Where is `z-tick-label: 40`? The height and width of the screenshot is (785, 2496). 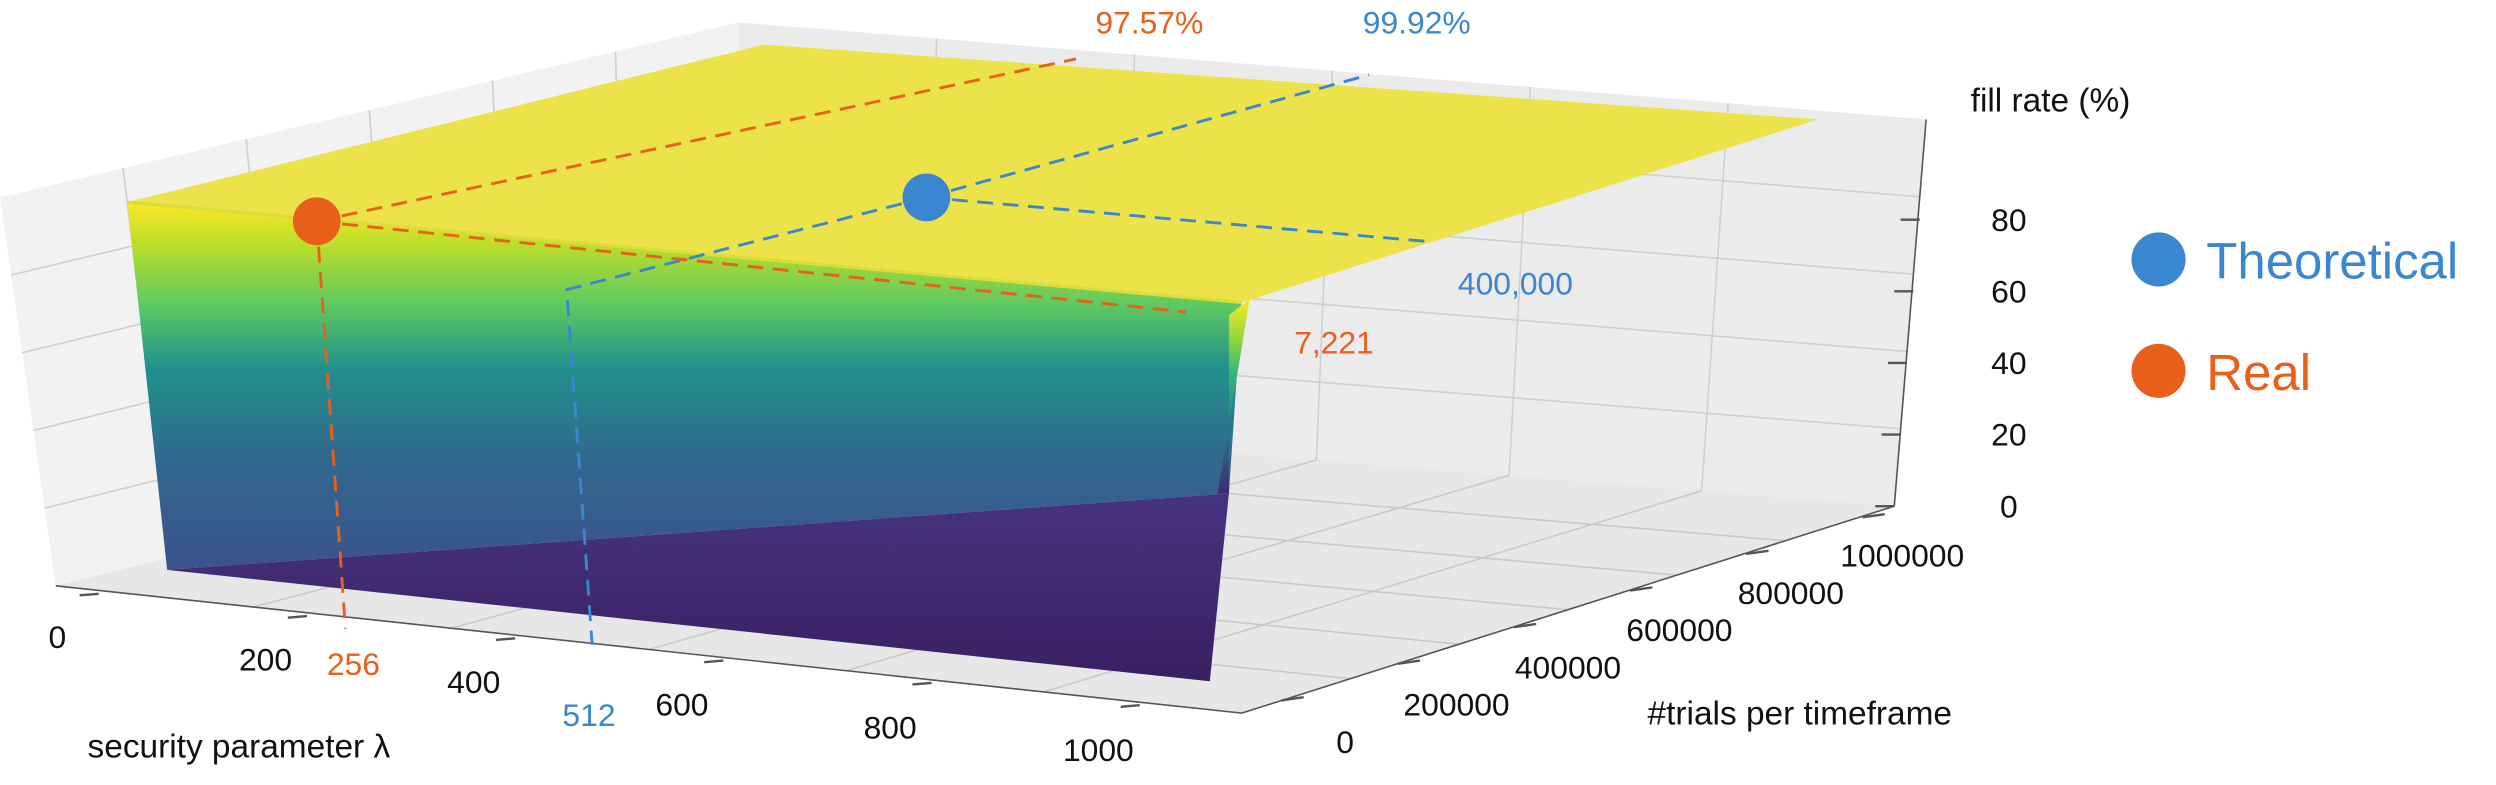 z-tick-label: 40 is located at coordinates (2008, 363).